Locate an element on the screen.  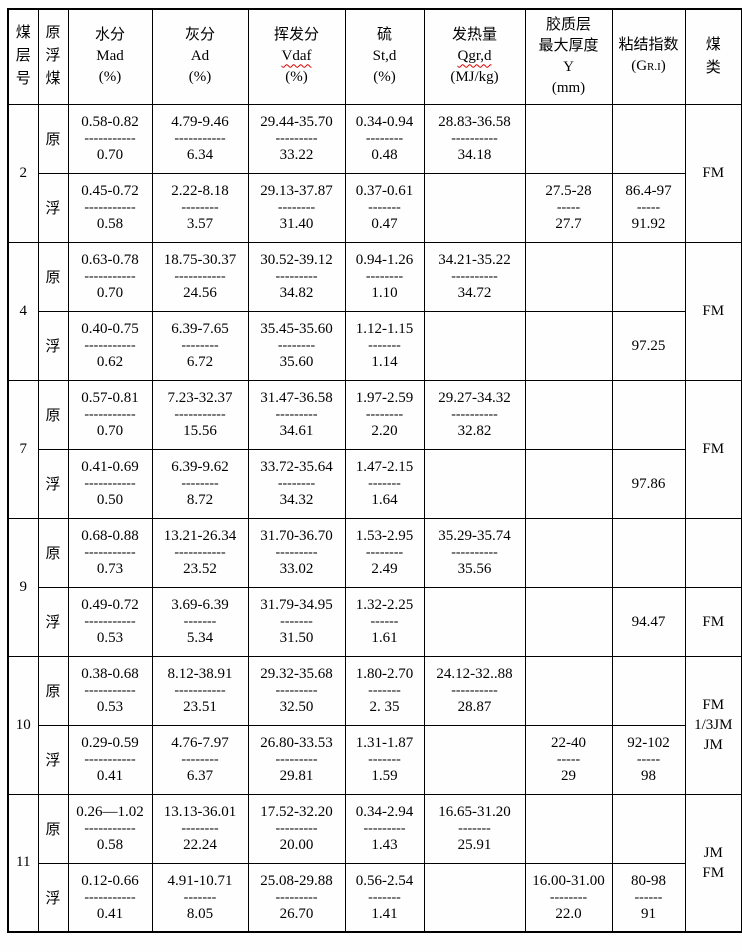
header-moisture-zh: 水分 is located at coordinates (109, 35).